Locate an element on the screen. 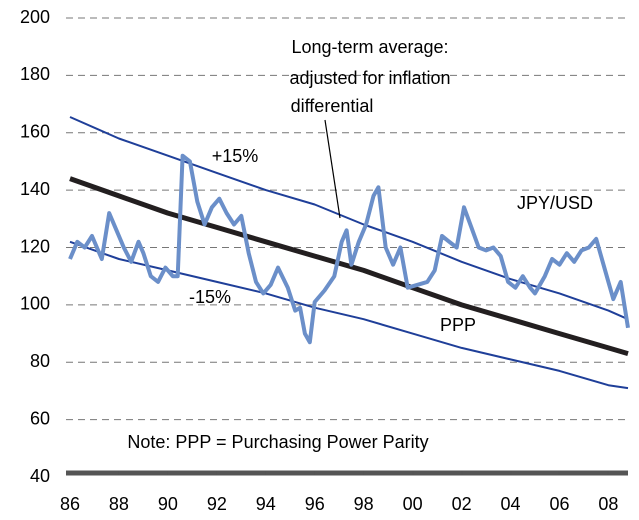 The height and width of the screenshot is (520, 639). x-tick-label: 96 is located at coordinates (315, 504).